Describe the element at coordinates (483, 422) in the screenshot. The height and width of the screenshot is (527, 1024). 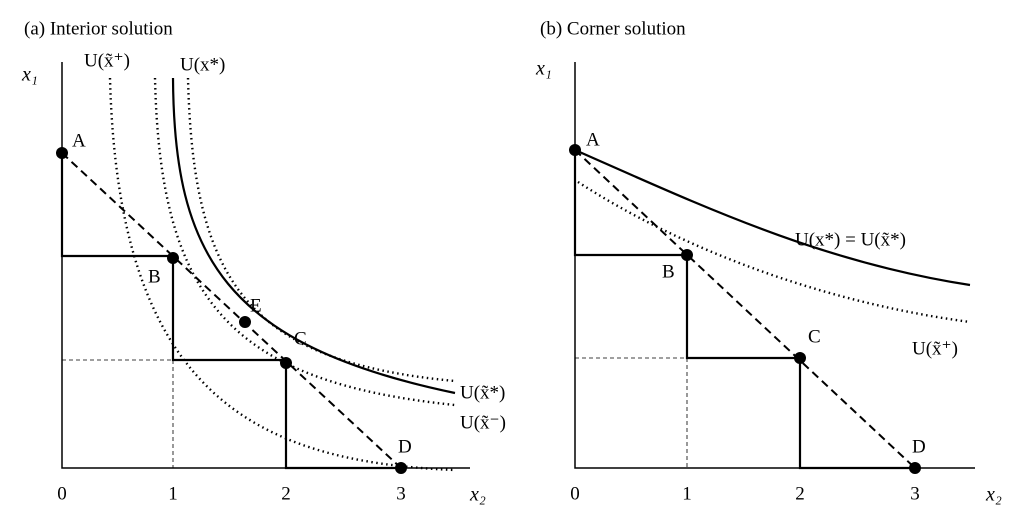
I see `curve-label: U(x̃⁻)` at that location.